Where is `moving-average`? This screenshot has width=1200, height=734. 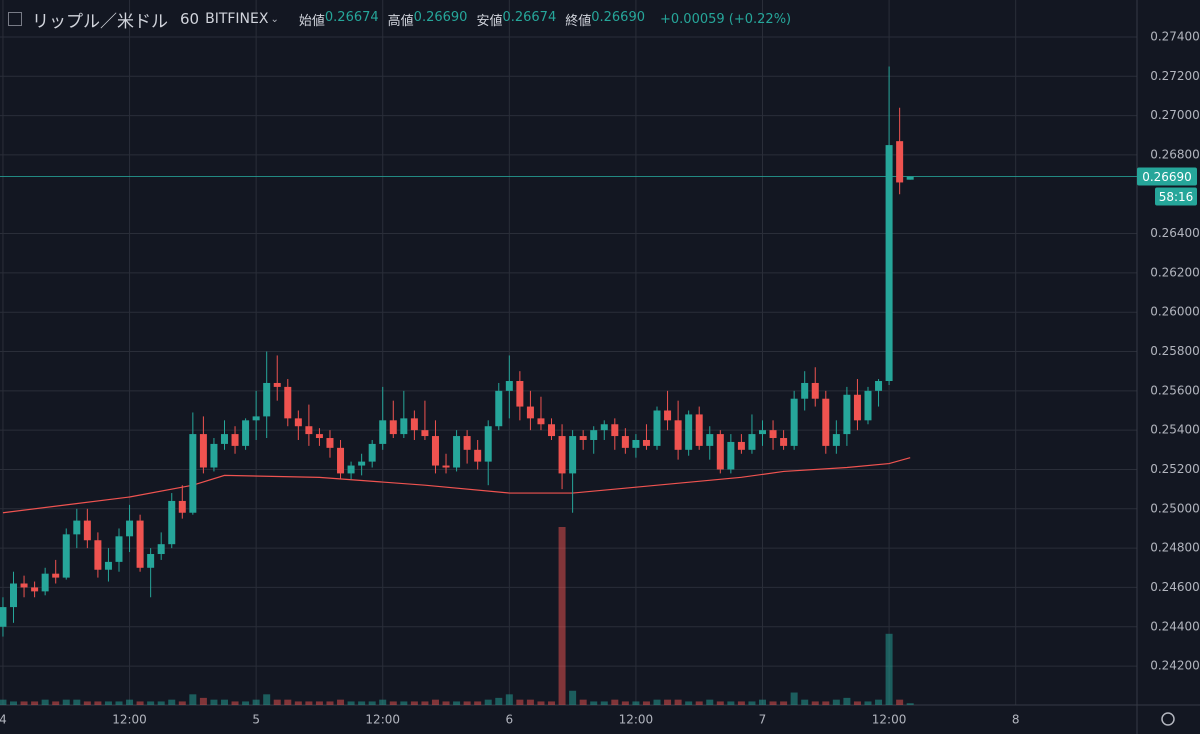 moving-average is located at coordinates (456, 485).